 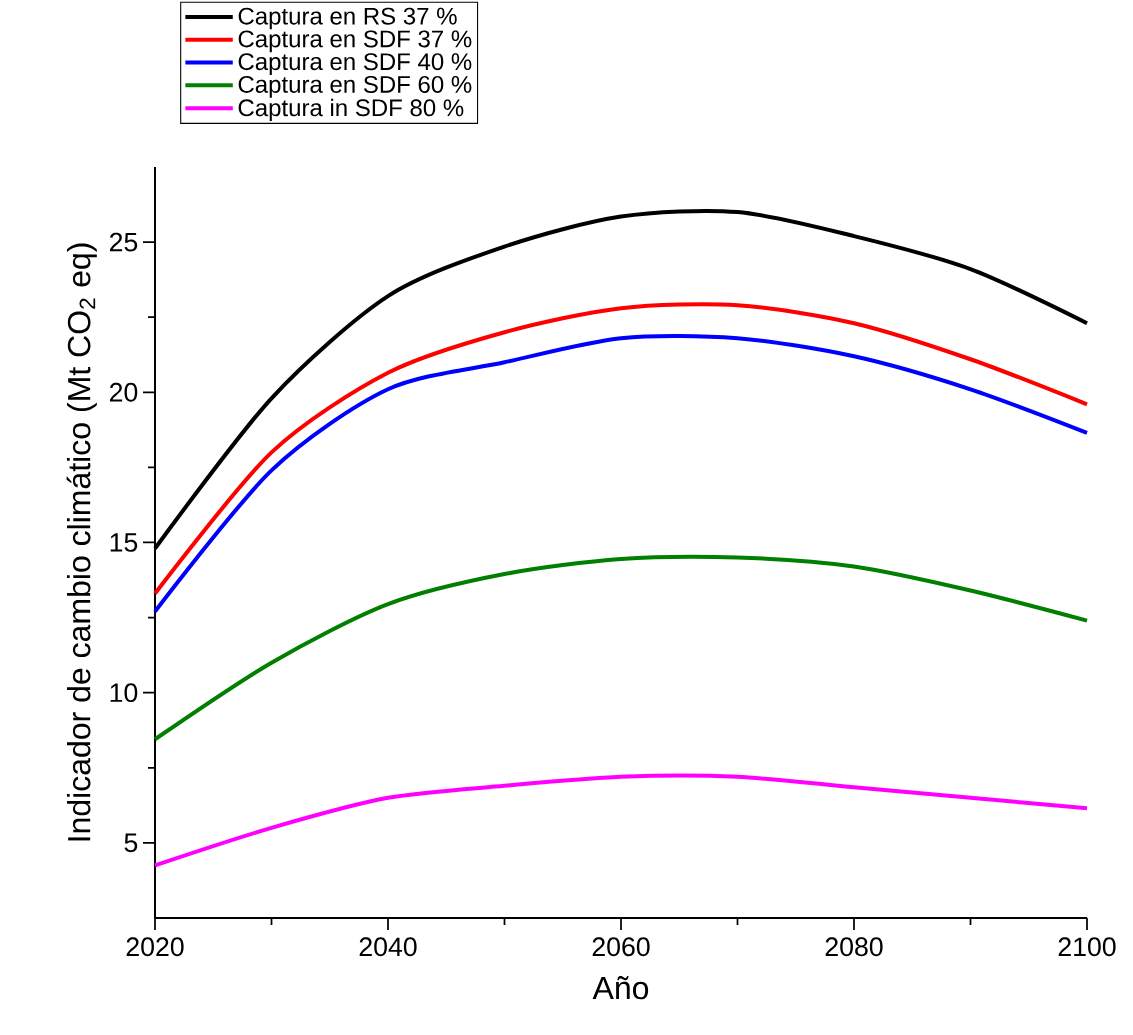 What do you see at coordinates (355, 41) in the screenshot?
I see `legend-label: Captura en SDF 37 %` at bounding box center [355, 41].